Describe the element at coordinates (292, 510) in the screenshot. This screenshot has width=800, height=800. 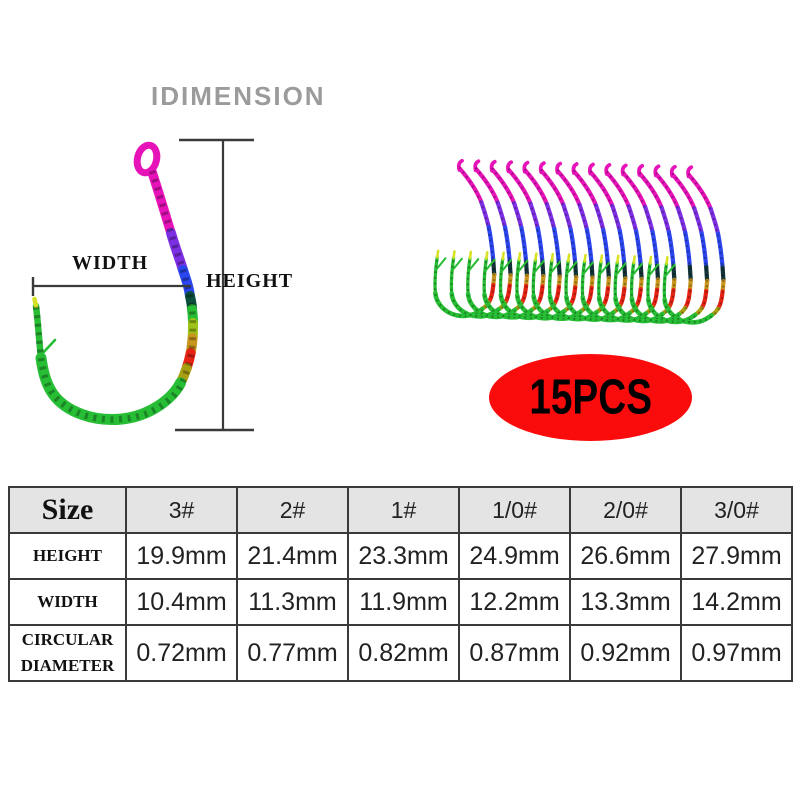
I see `column-header: 2#` at that location.